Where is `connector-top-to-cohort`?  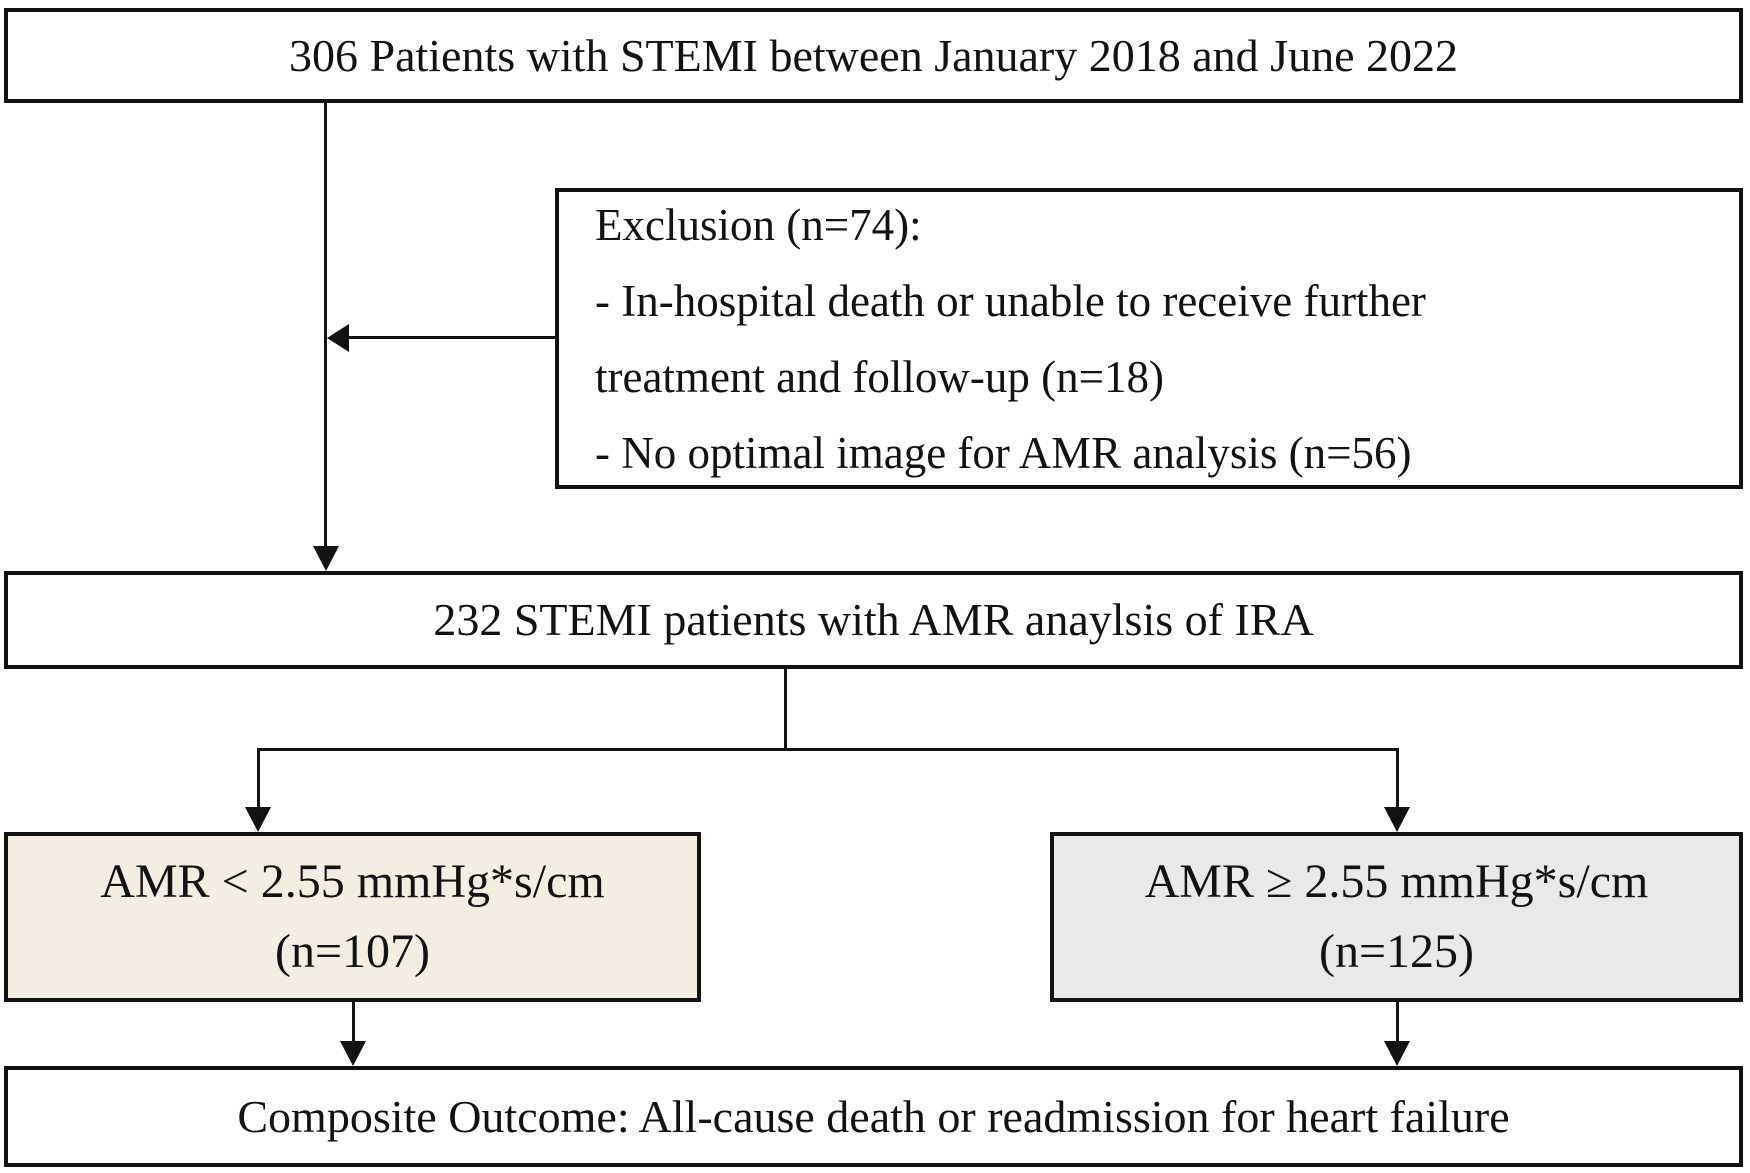
connector-top-to-cohort is located at coordinates (325, 325).